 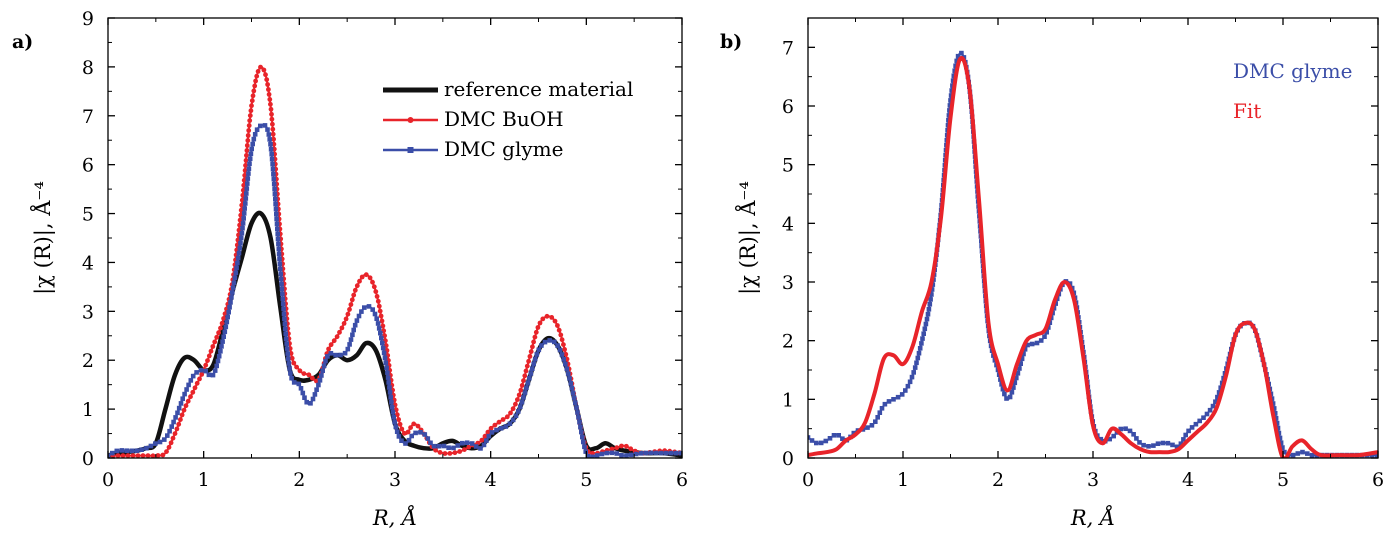 What do you see at coordinates (538, 89) in the screenshot?
I see `legend-label: reference material` at bounding box center [538, 89].